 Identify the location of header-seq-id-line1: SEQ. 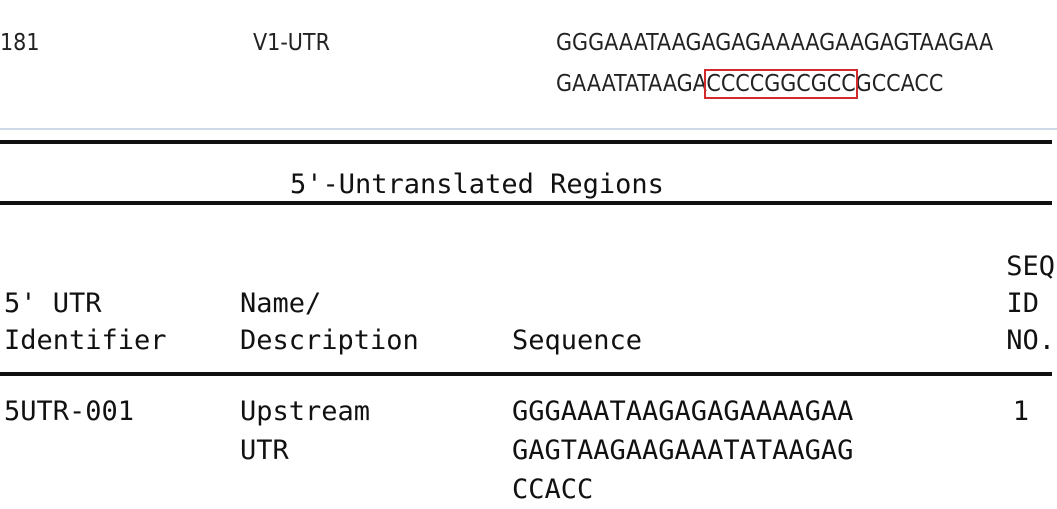
(1030, 266).